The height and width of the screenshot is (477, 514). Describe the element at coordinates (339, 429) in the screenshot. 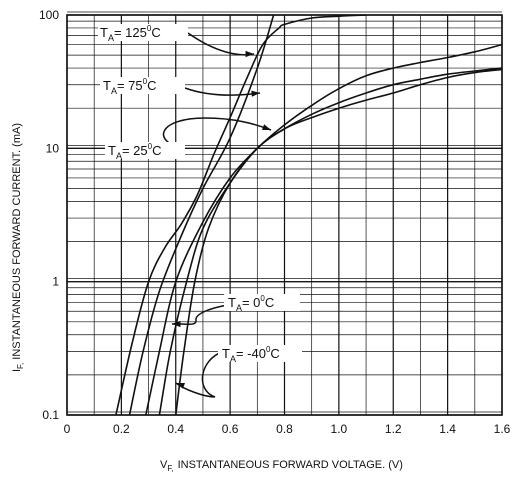

I see `x-tick-label: 1.0` at that location.